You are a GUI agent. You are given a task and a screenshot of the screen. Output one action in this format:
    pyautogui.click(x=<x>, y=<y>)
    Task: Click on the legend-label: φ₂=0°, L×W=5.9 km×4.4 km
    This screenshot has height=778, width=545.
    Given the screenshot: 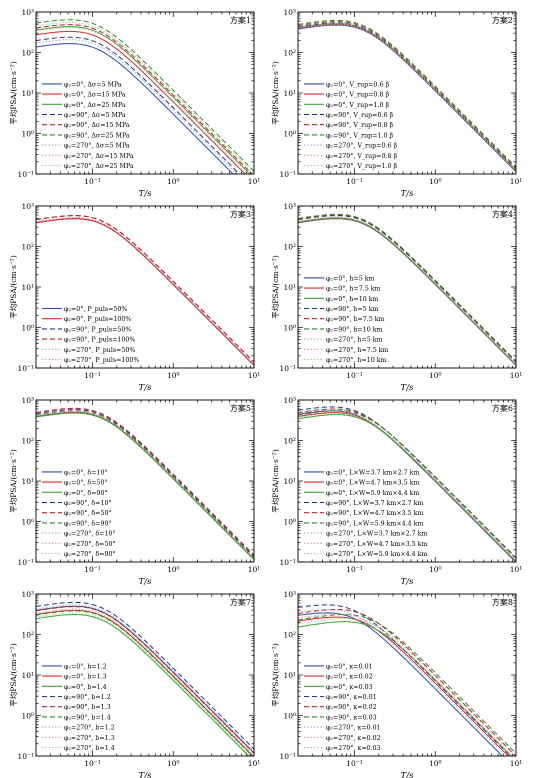 What is the action you would take?
    pyautogui.click(x=372, y=493)
    